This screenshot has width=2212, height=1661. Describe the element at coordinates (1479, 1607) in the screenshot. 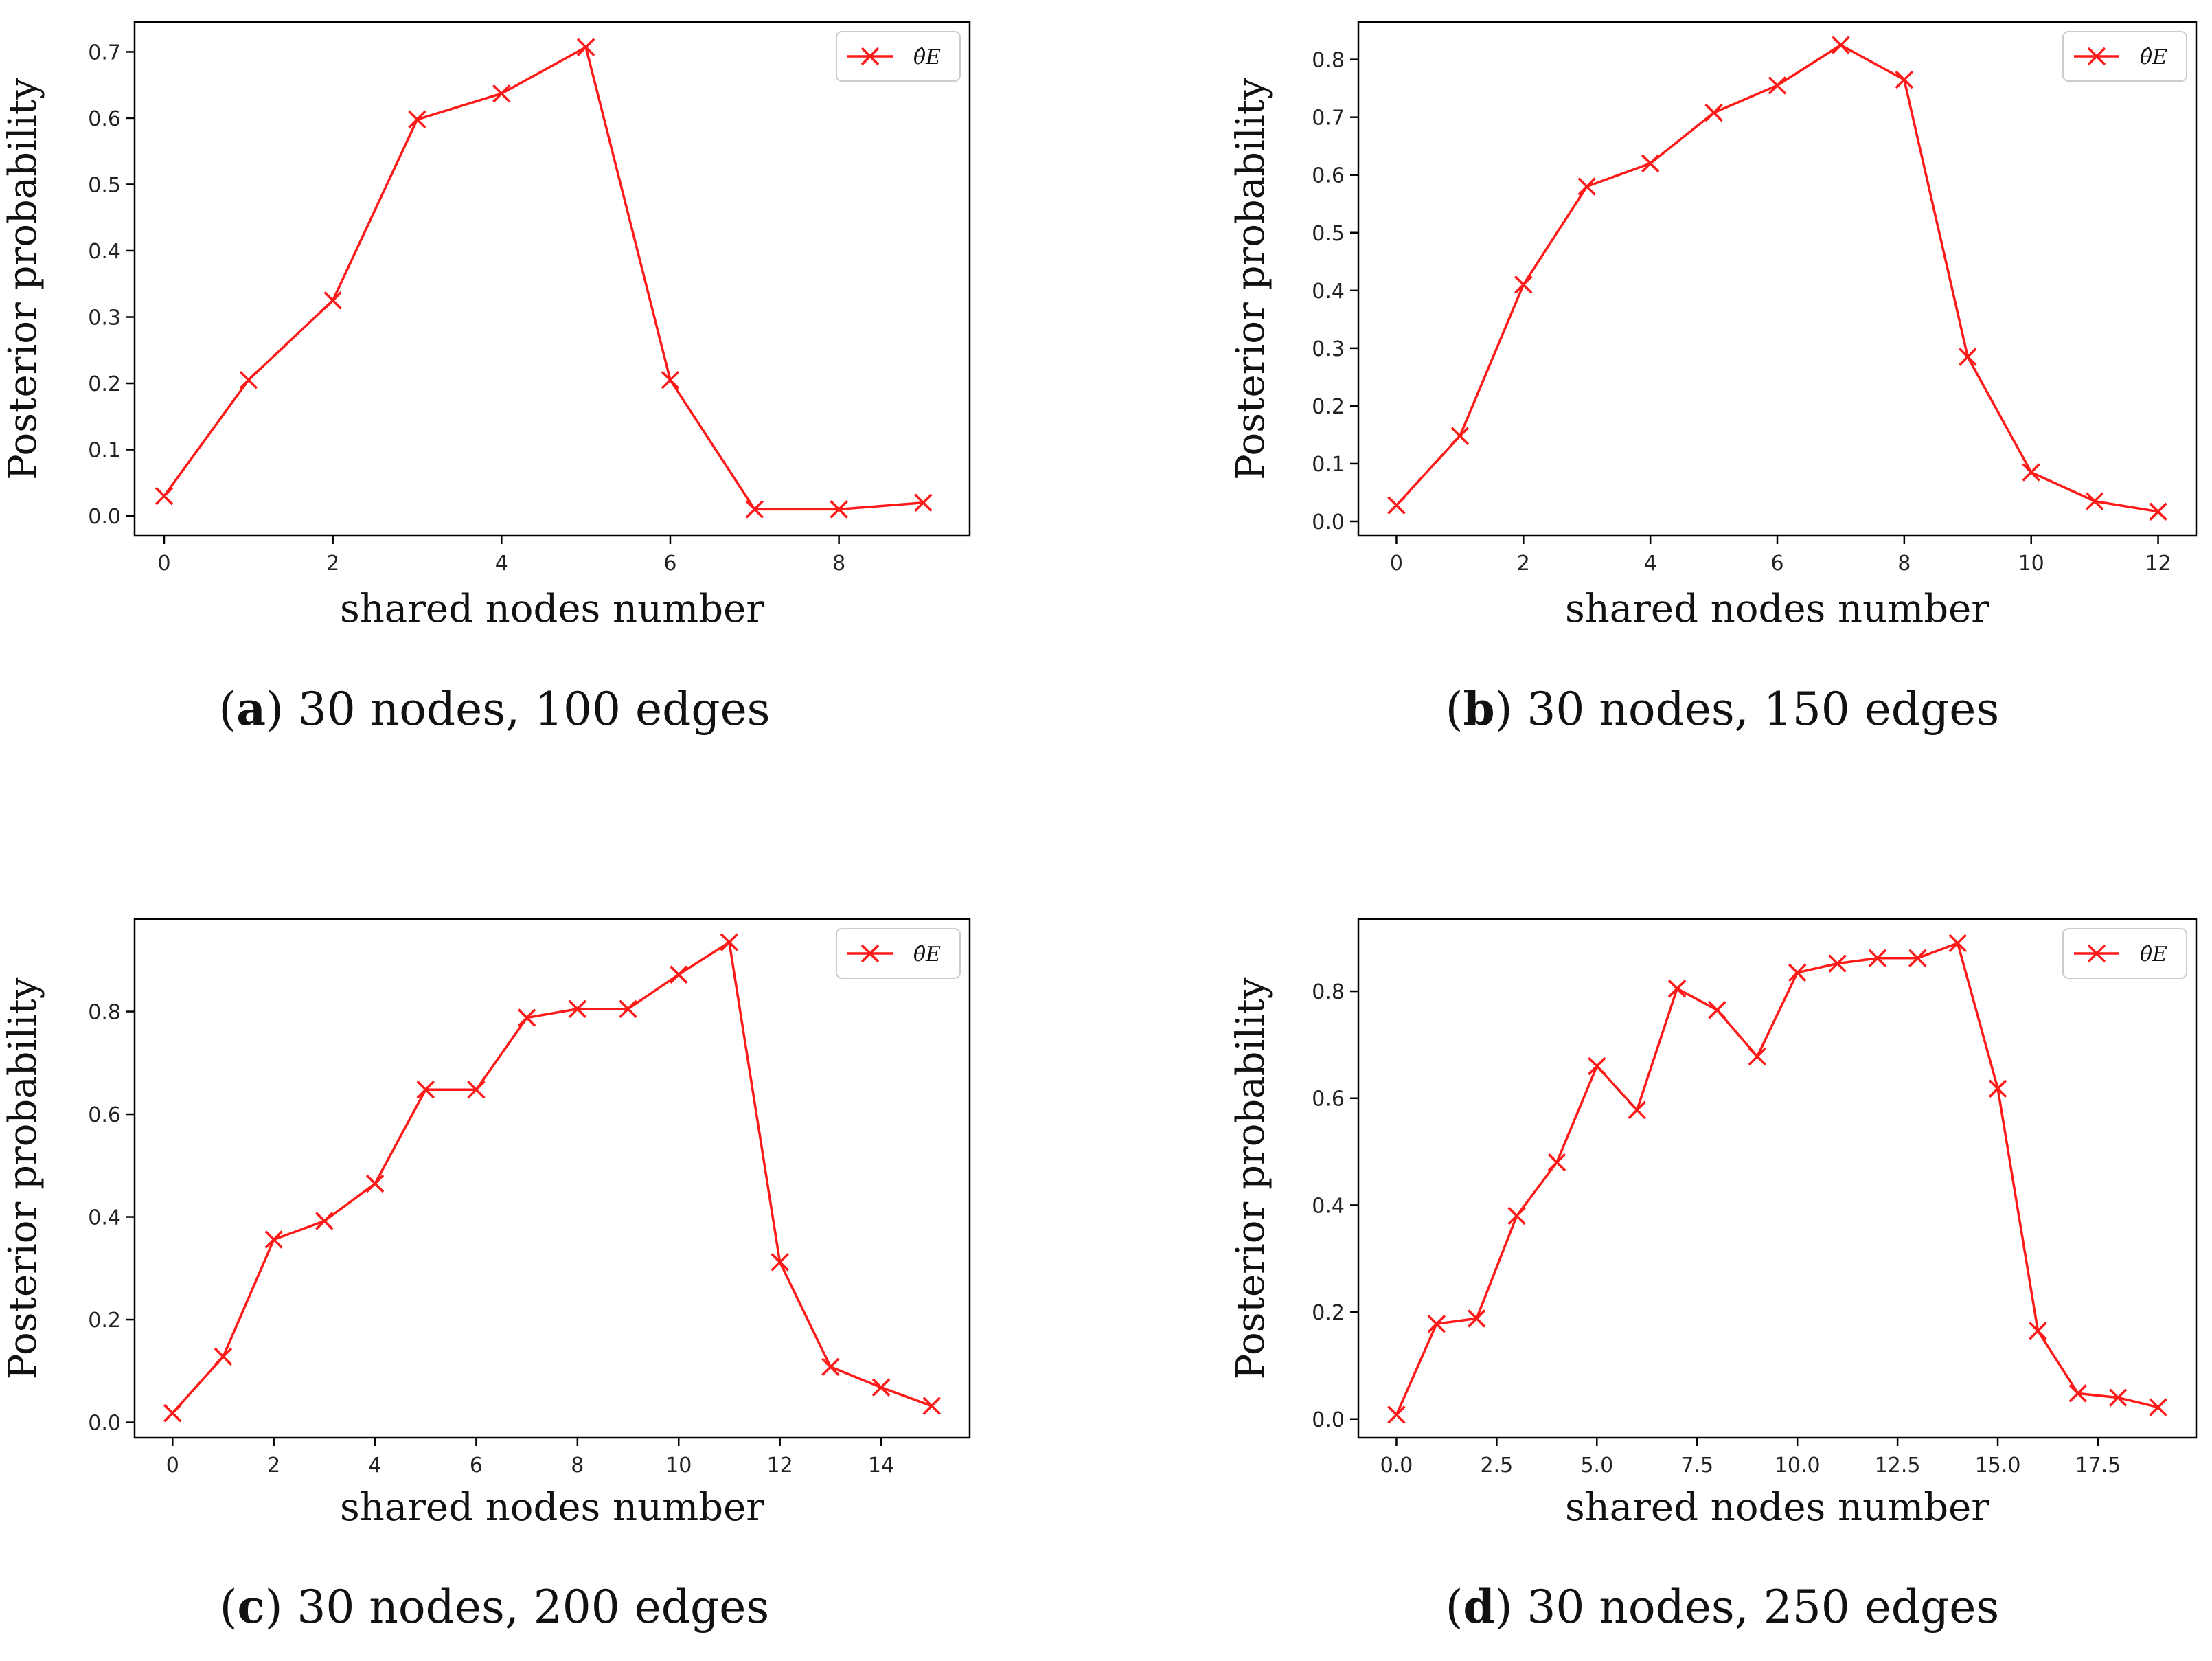

I see `caption-letter: d` at that location.